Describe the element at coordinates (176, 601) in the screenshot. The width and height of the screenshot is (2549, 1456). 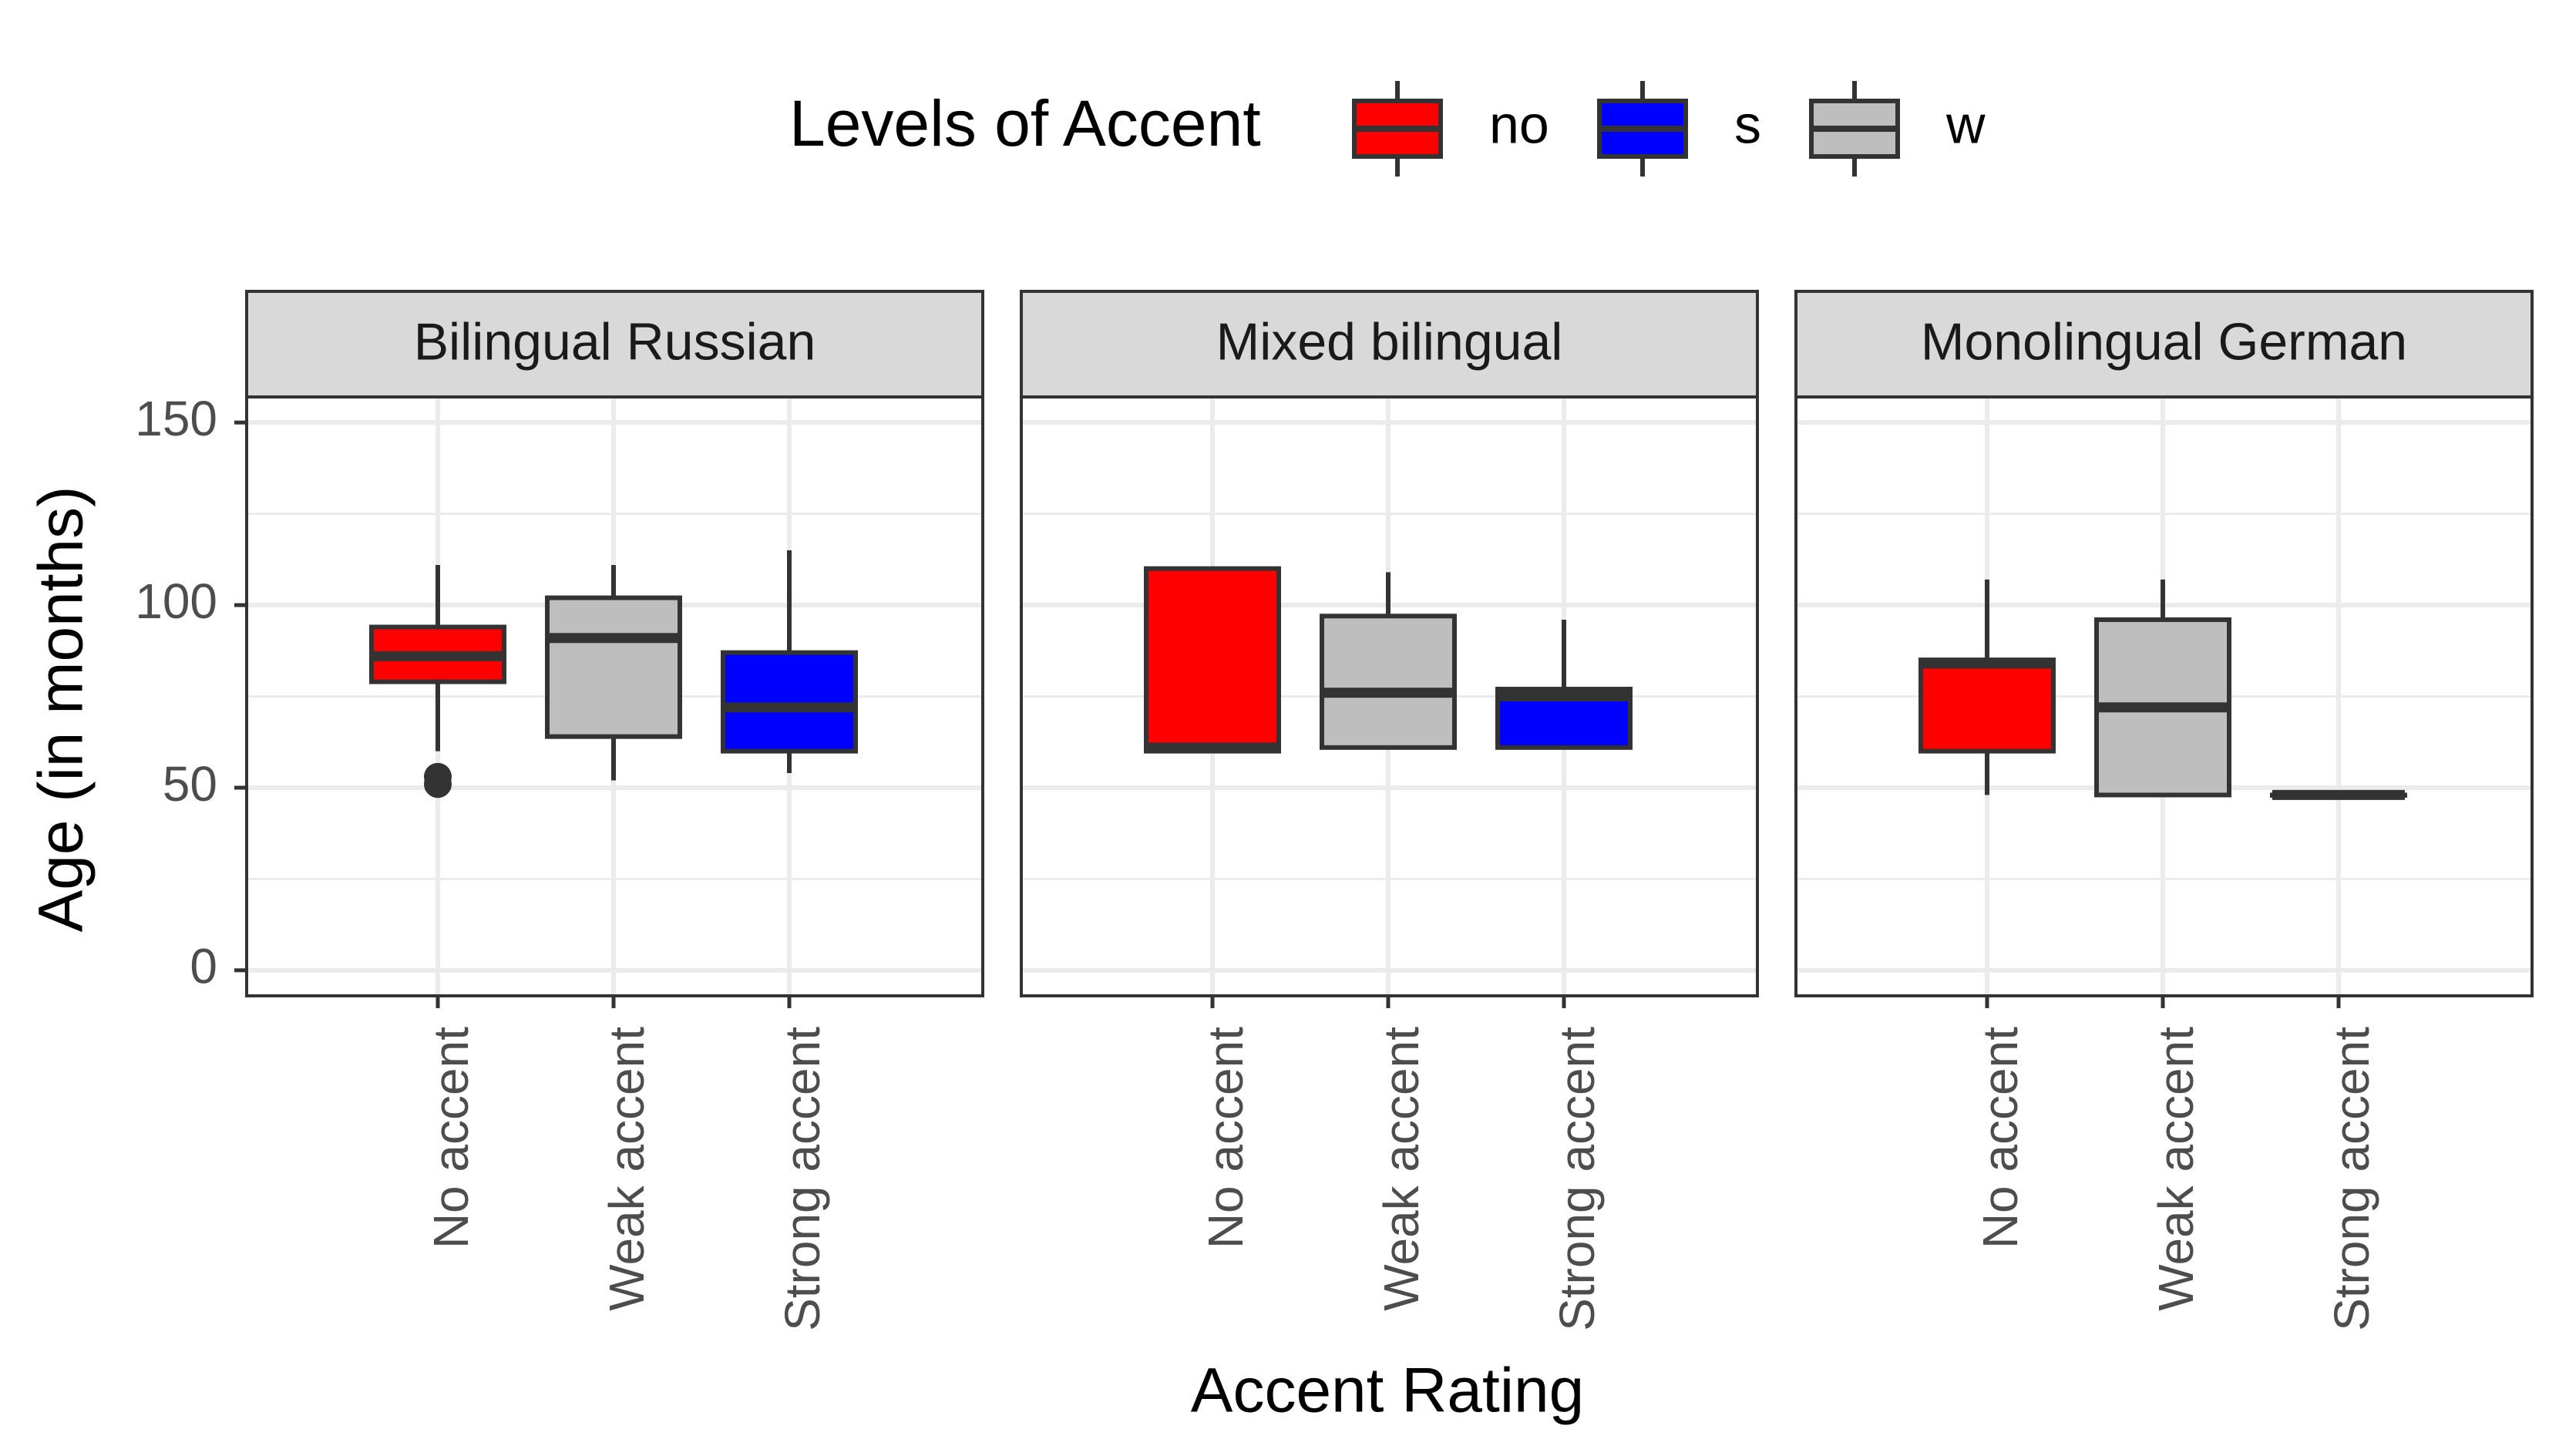
I see `y-tick-label: 100` at that location.